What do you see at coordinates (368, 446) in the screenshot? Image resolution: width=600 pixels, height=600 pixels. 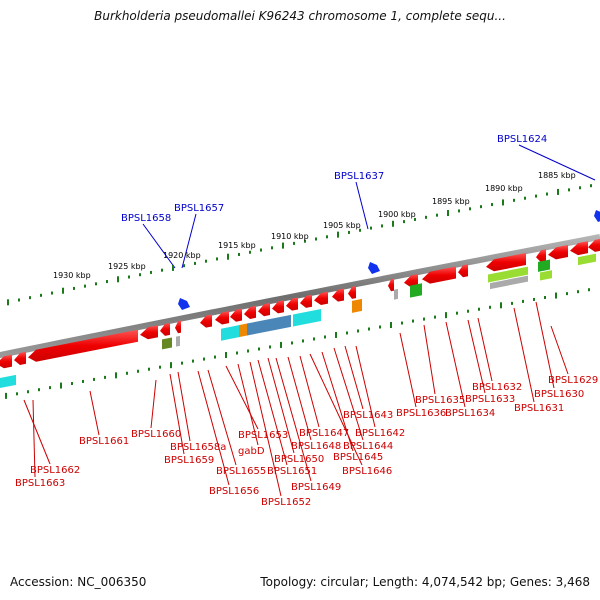 I see `gene-label-red: BPSL1644` at bounding box center [368, 446].